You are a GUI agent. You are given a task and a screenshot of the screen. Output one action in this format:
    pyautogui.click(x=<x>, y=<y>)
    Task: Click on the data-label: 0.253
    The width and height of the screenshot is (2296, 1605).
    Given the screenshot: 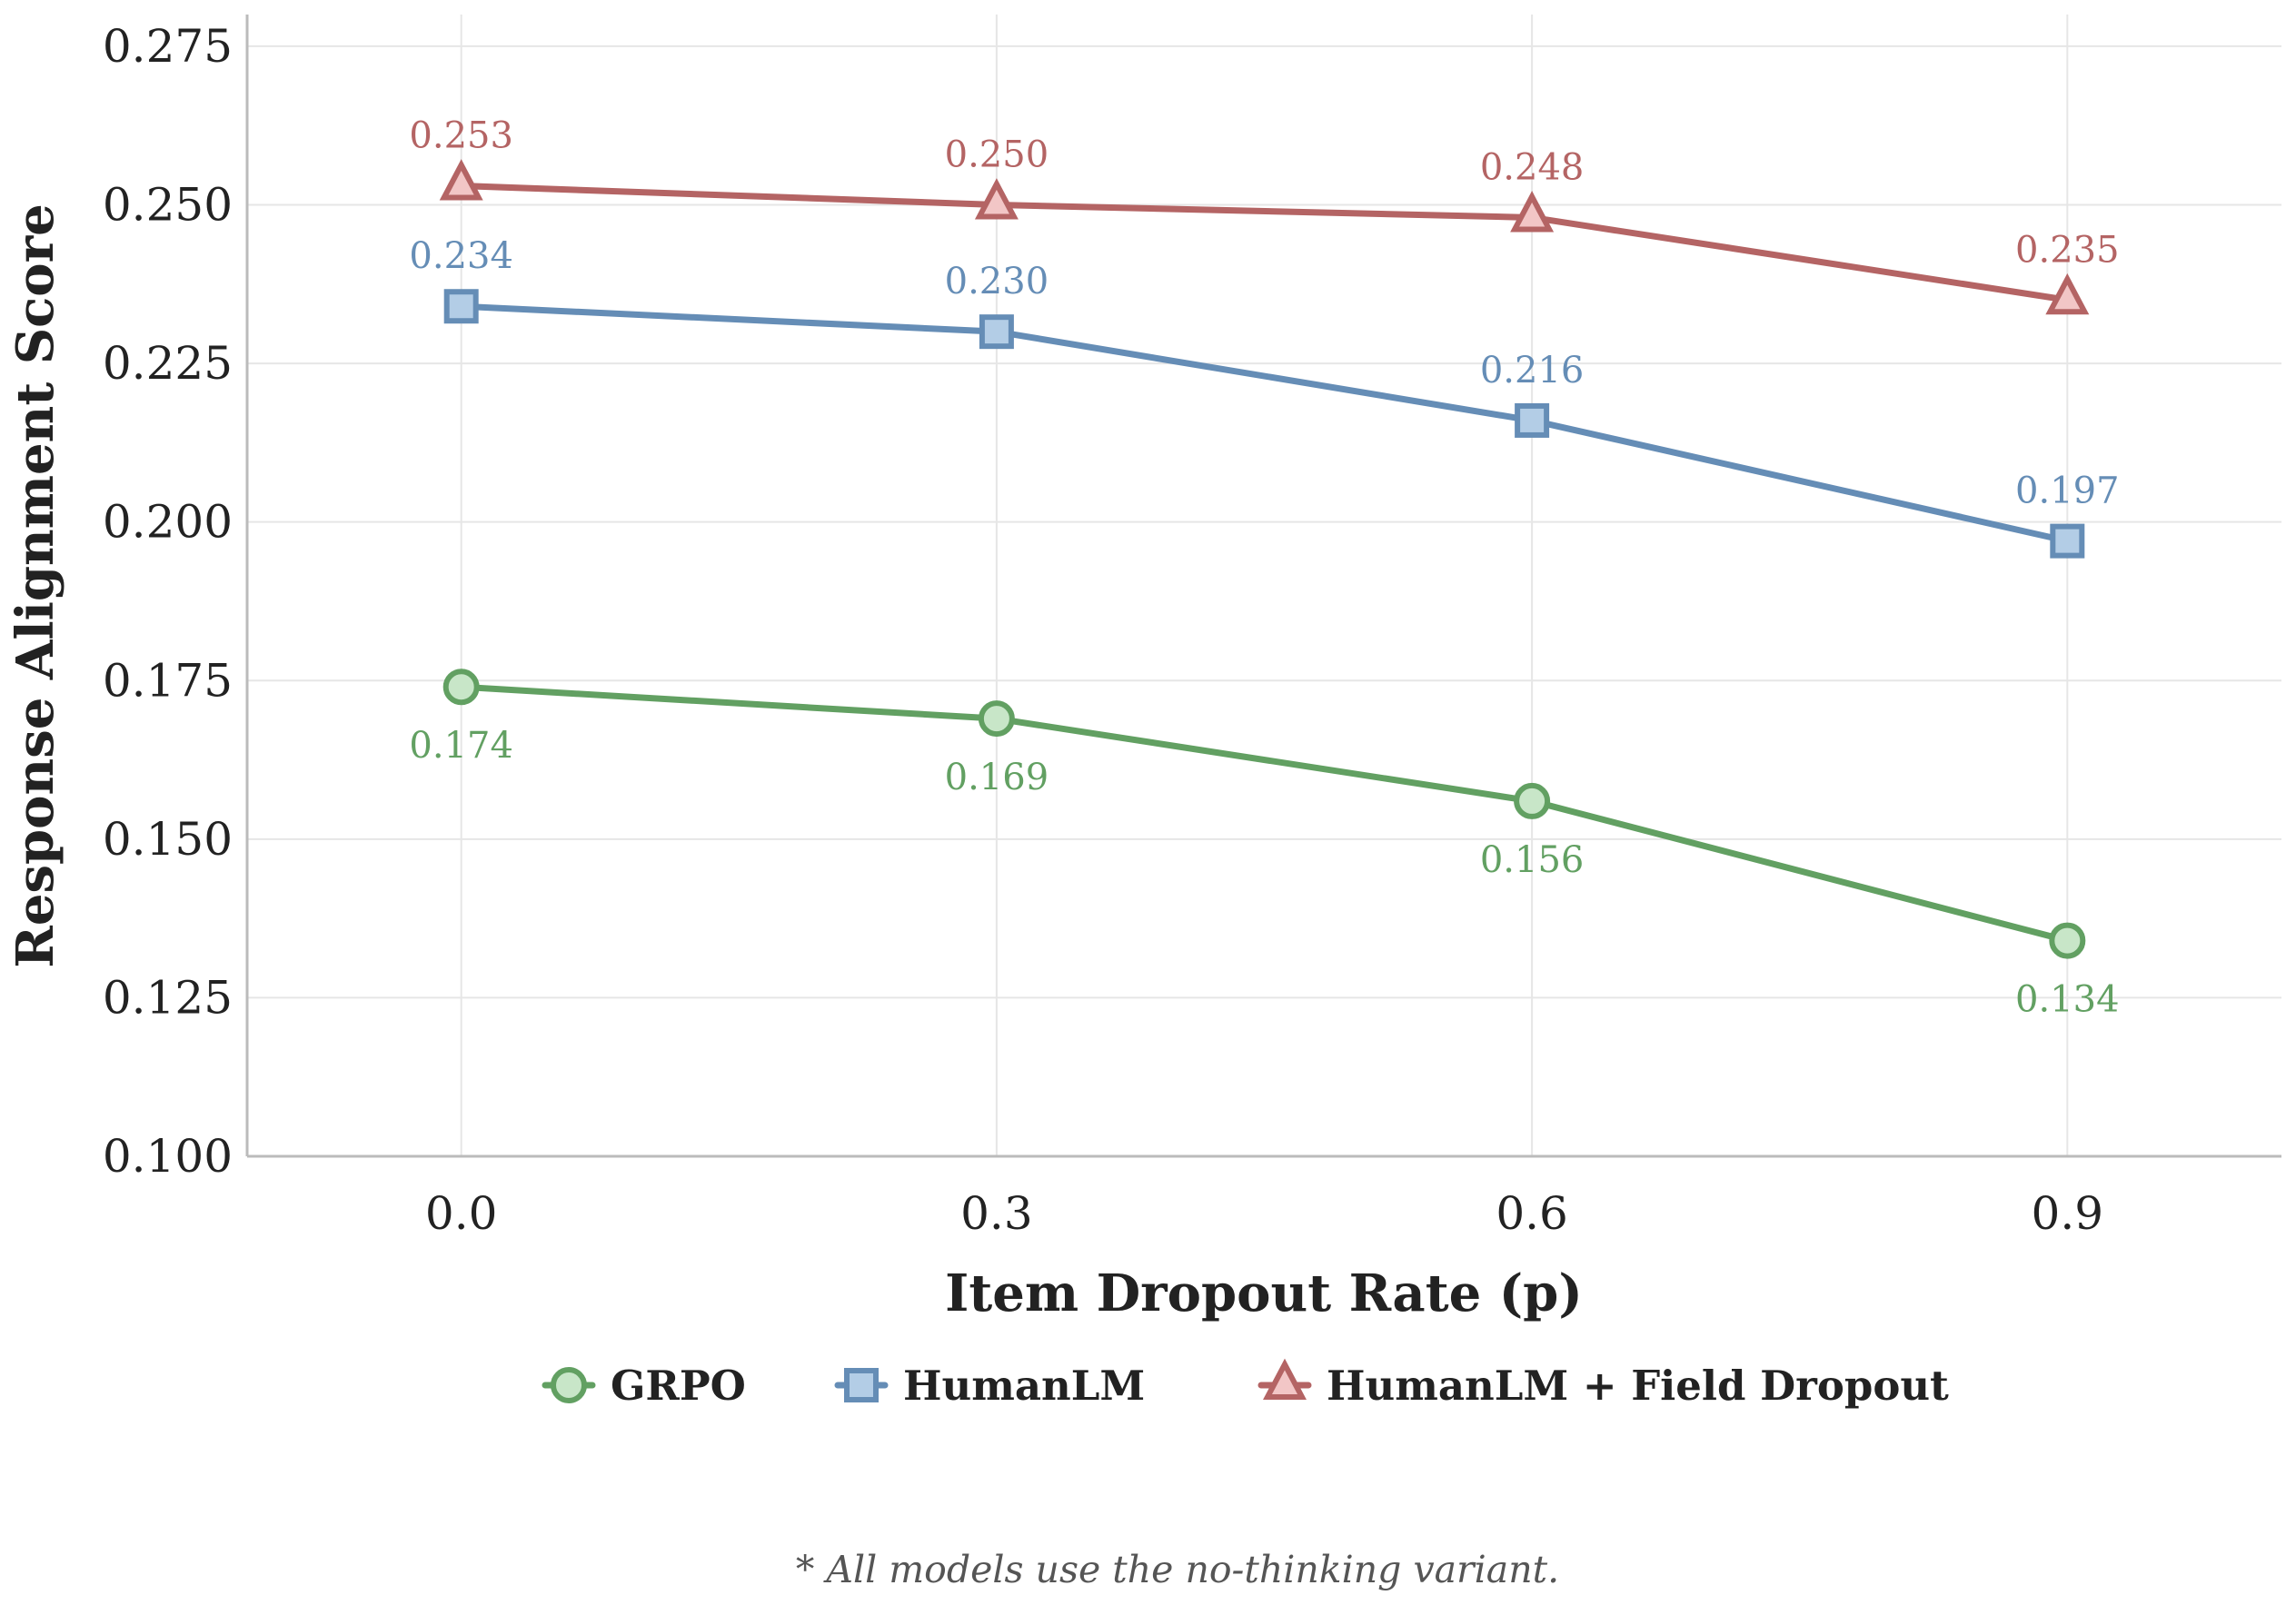 What is the action you would take?
    pyautogui.click(x=461, y=136)
    